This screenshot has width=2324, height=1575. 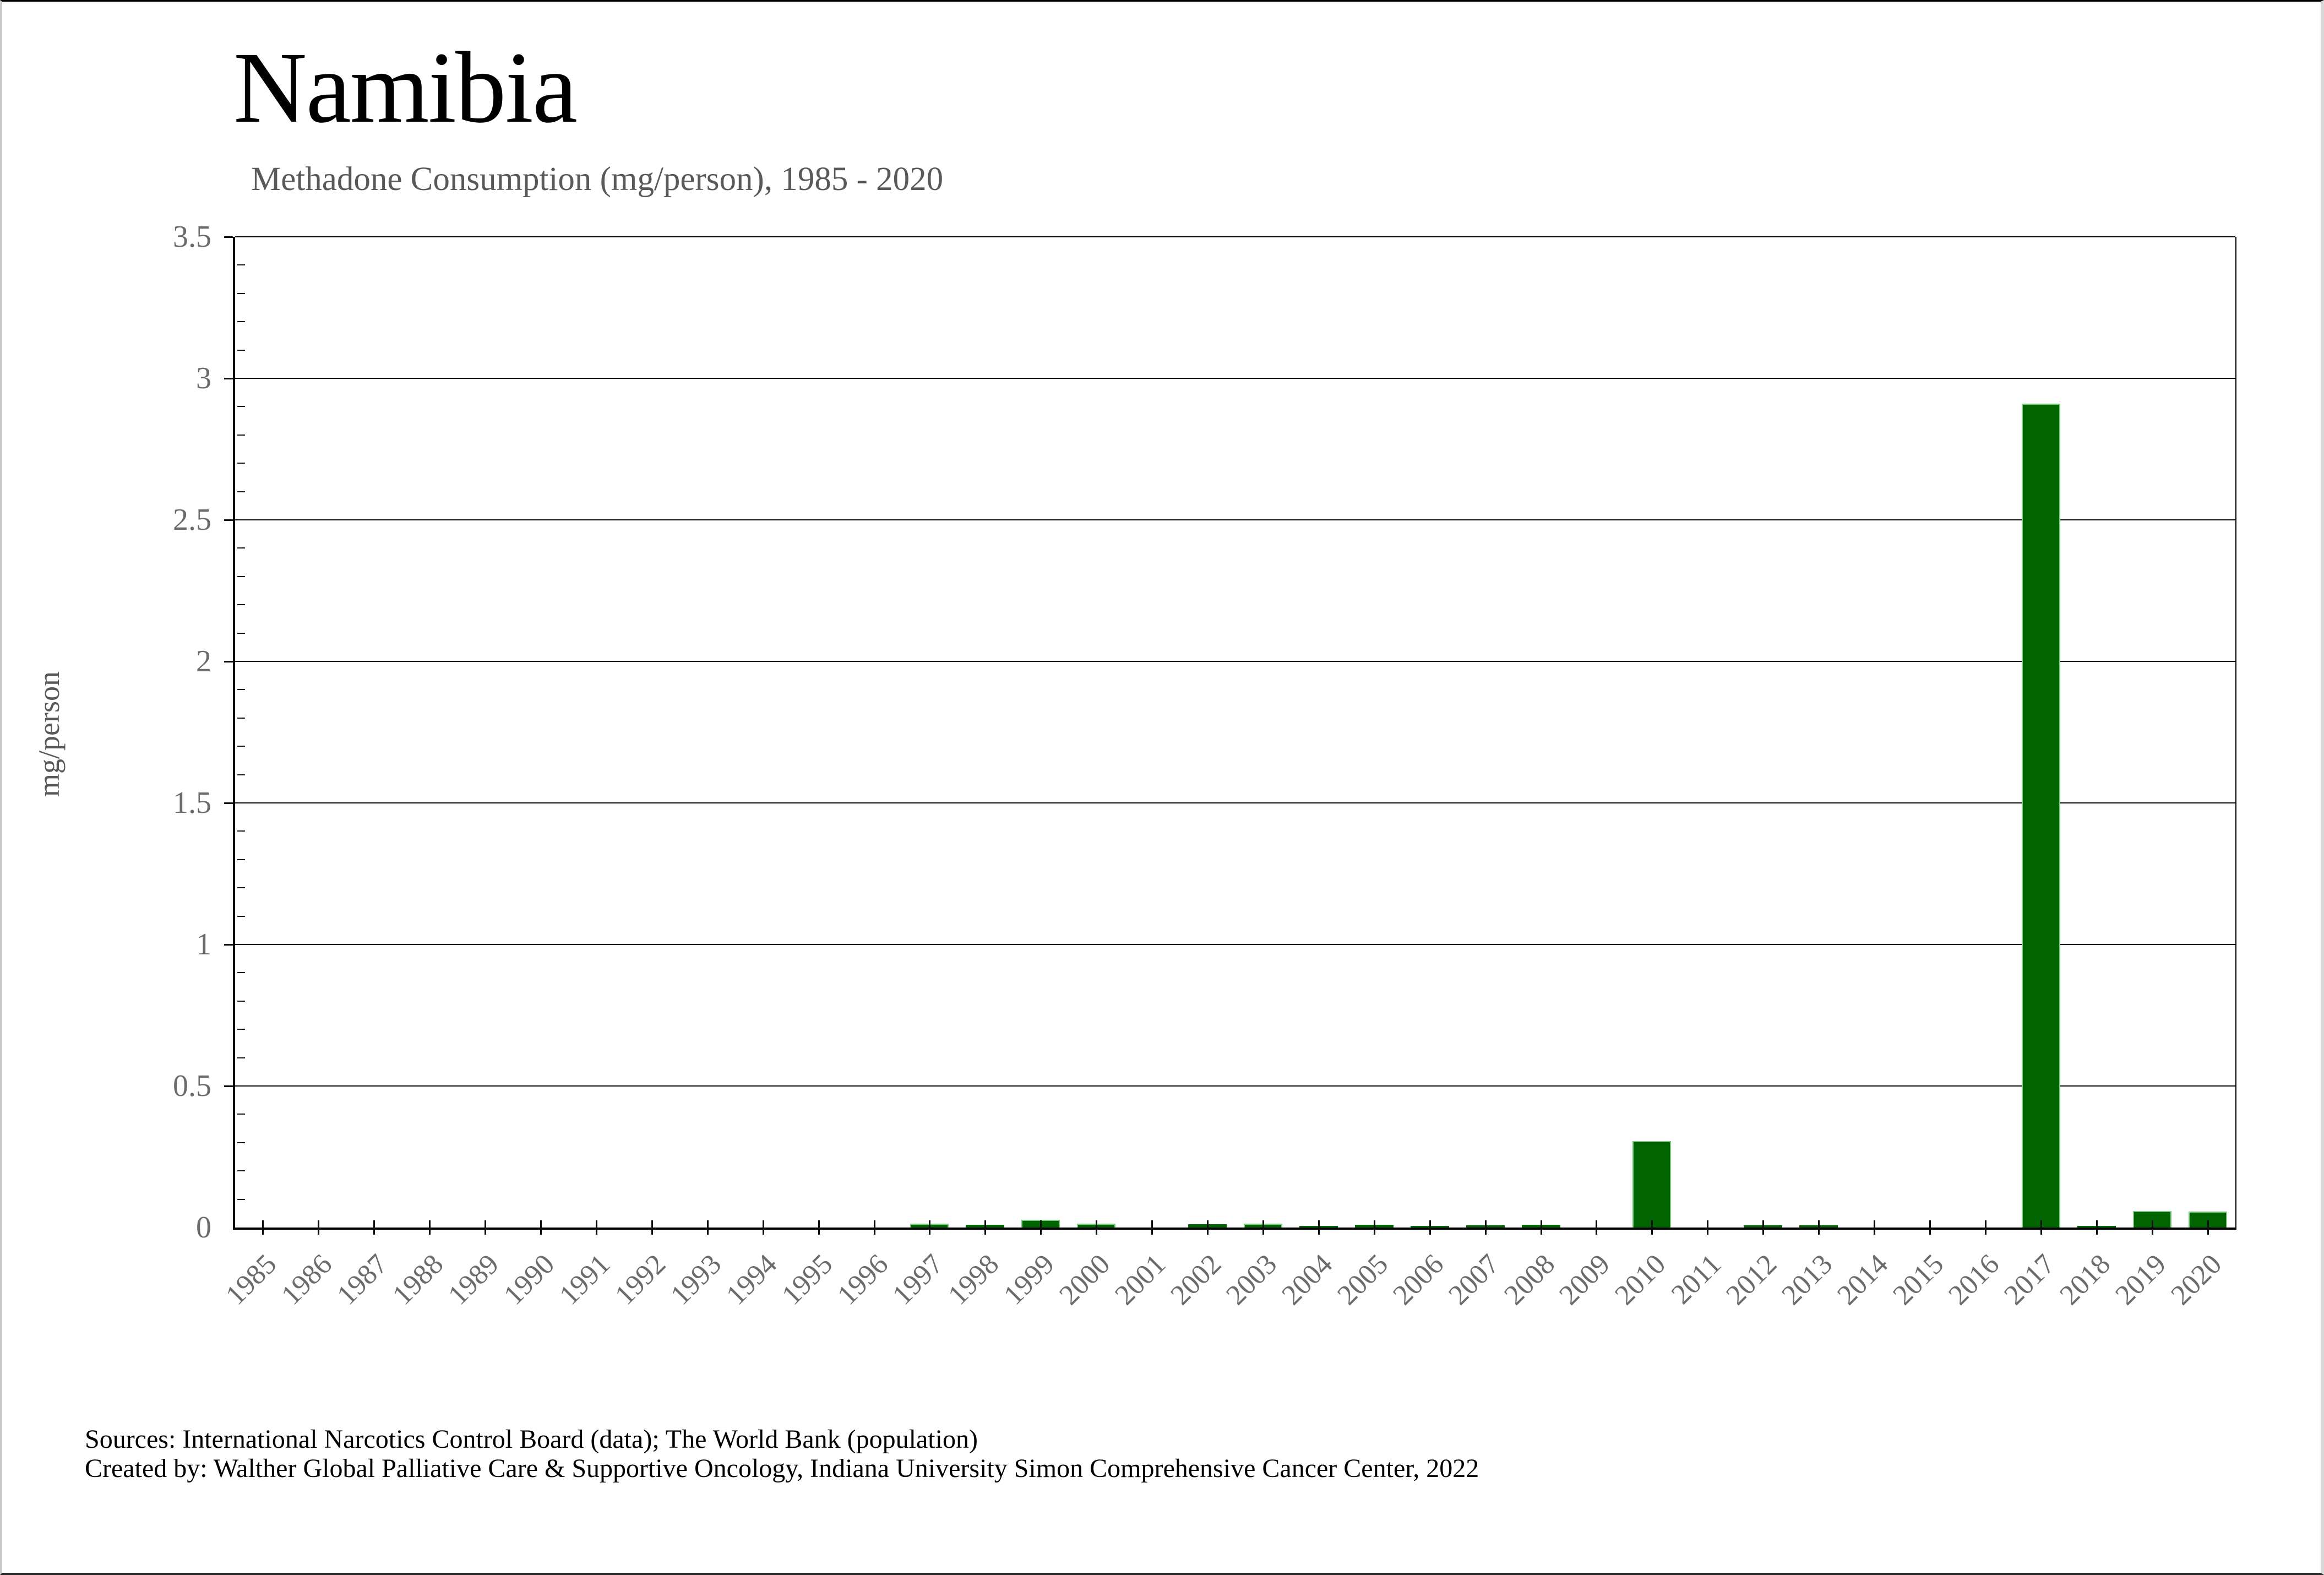 I want to click on x-tick-label-2011: 2011, so click(x=1697, y=1279).